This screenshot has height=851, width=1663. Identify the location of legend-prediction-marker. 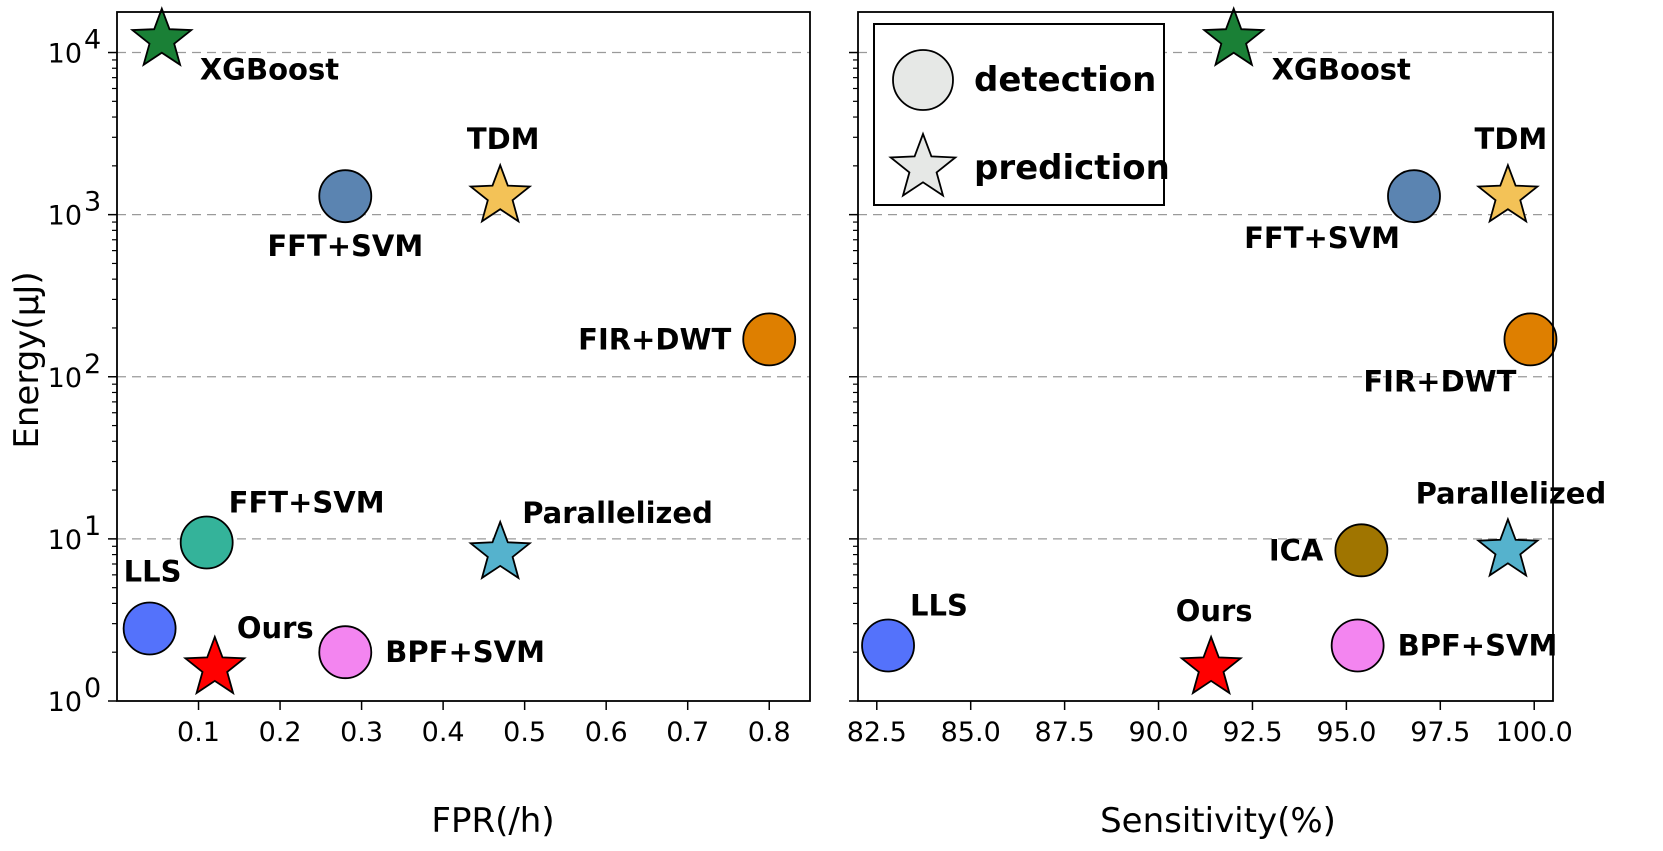
(923, 164).